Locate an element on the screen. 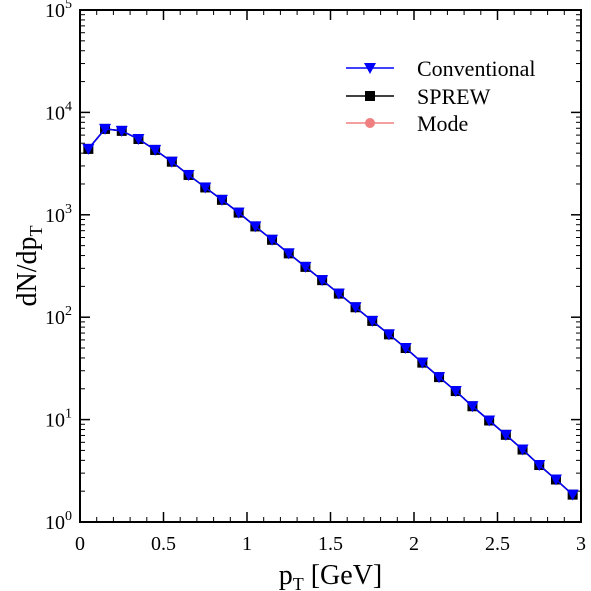 This screenshot has width=591, height=591. y-tick-label: 10³ is located at coordinates (58, 214).